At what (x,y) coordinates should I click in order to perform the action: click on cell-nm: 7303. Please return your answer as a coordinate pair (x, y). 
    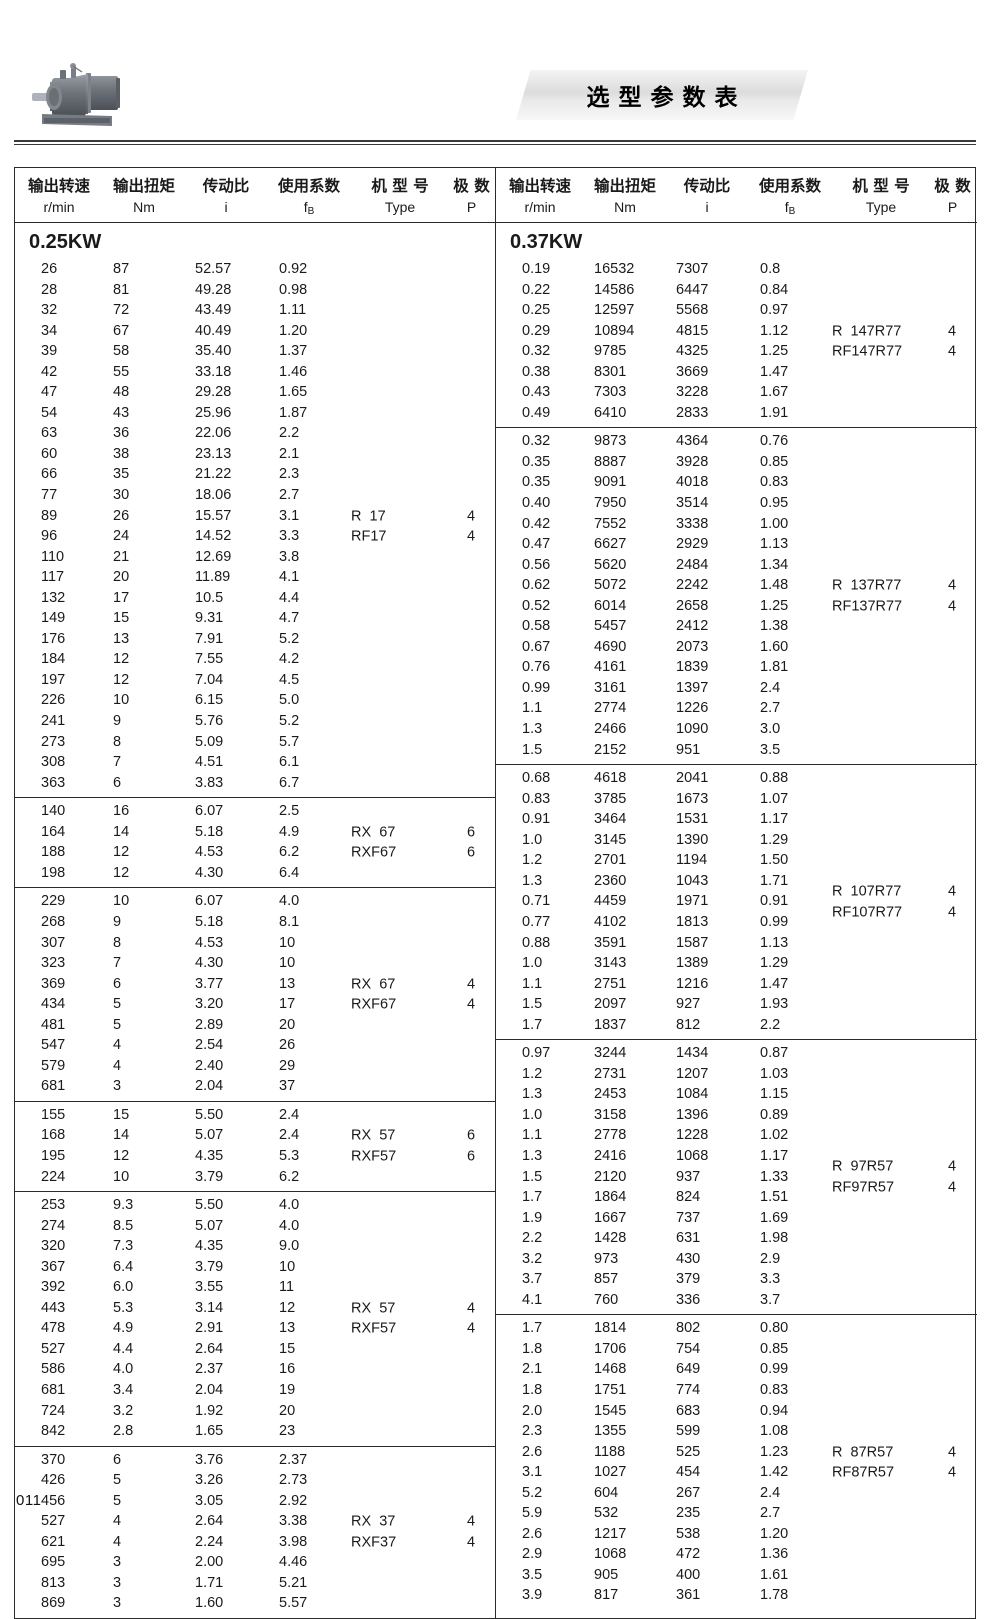
    Looking at the image, I should click on (610, 392).